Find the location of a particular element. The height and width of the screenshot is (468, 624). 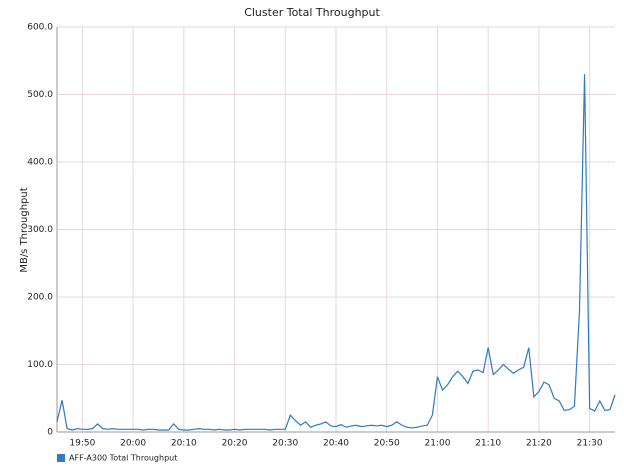

legend-label: AFF-A300 Total Throughput is located at coordinates (123, 458).